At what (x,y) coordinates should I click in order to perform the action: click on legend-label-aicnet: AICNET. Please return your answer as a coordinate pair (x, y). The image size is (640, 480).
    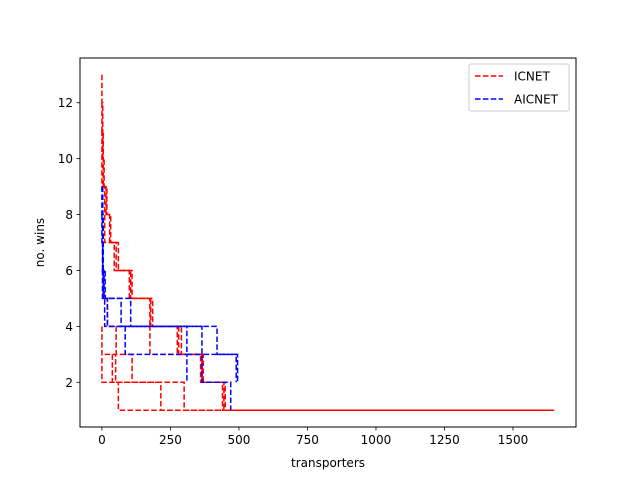
    Looking at the image, I should click on (536, 100).